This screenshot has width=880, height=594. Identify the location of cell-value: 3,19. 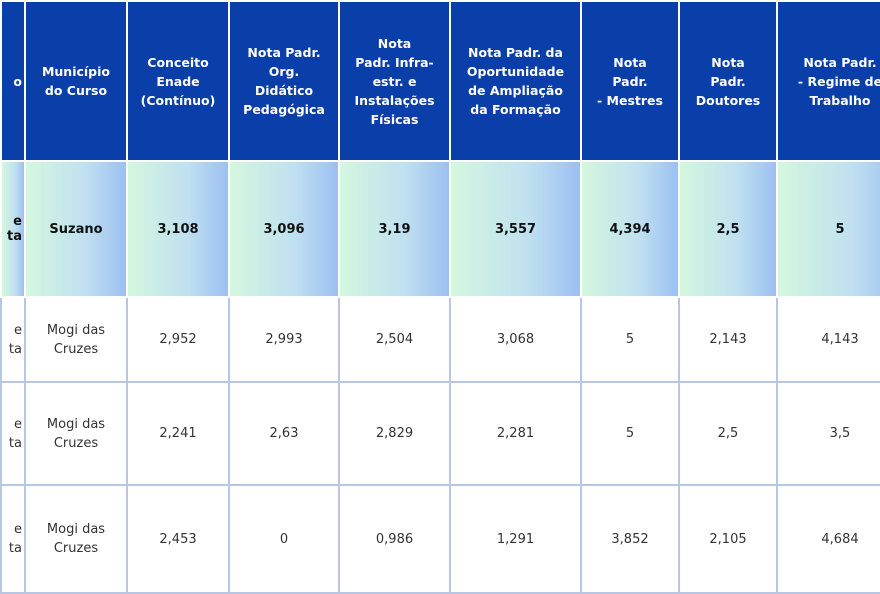
(394, 229).